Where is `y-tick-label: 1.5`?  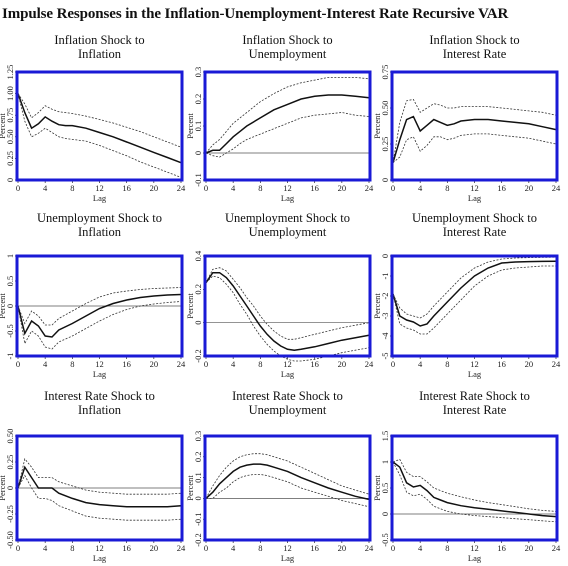 y-tick-label: 1.5 is located at coordinates (385, 436).